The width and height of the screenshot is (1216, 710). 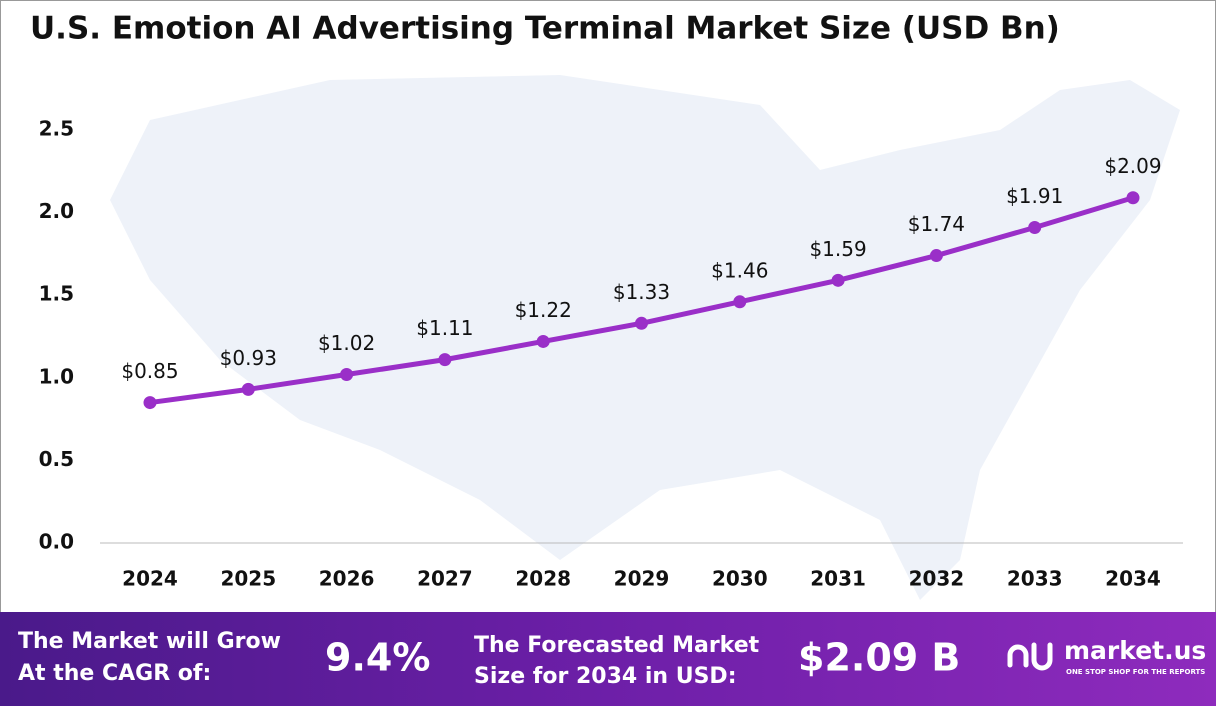 I want to click on cagr-value: 9.4%, so click(x=377, y=658).